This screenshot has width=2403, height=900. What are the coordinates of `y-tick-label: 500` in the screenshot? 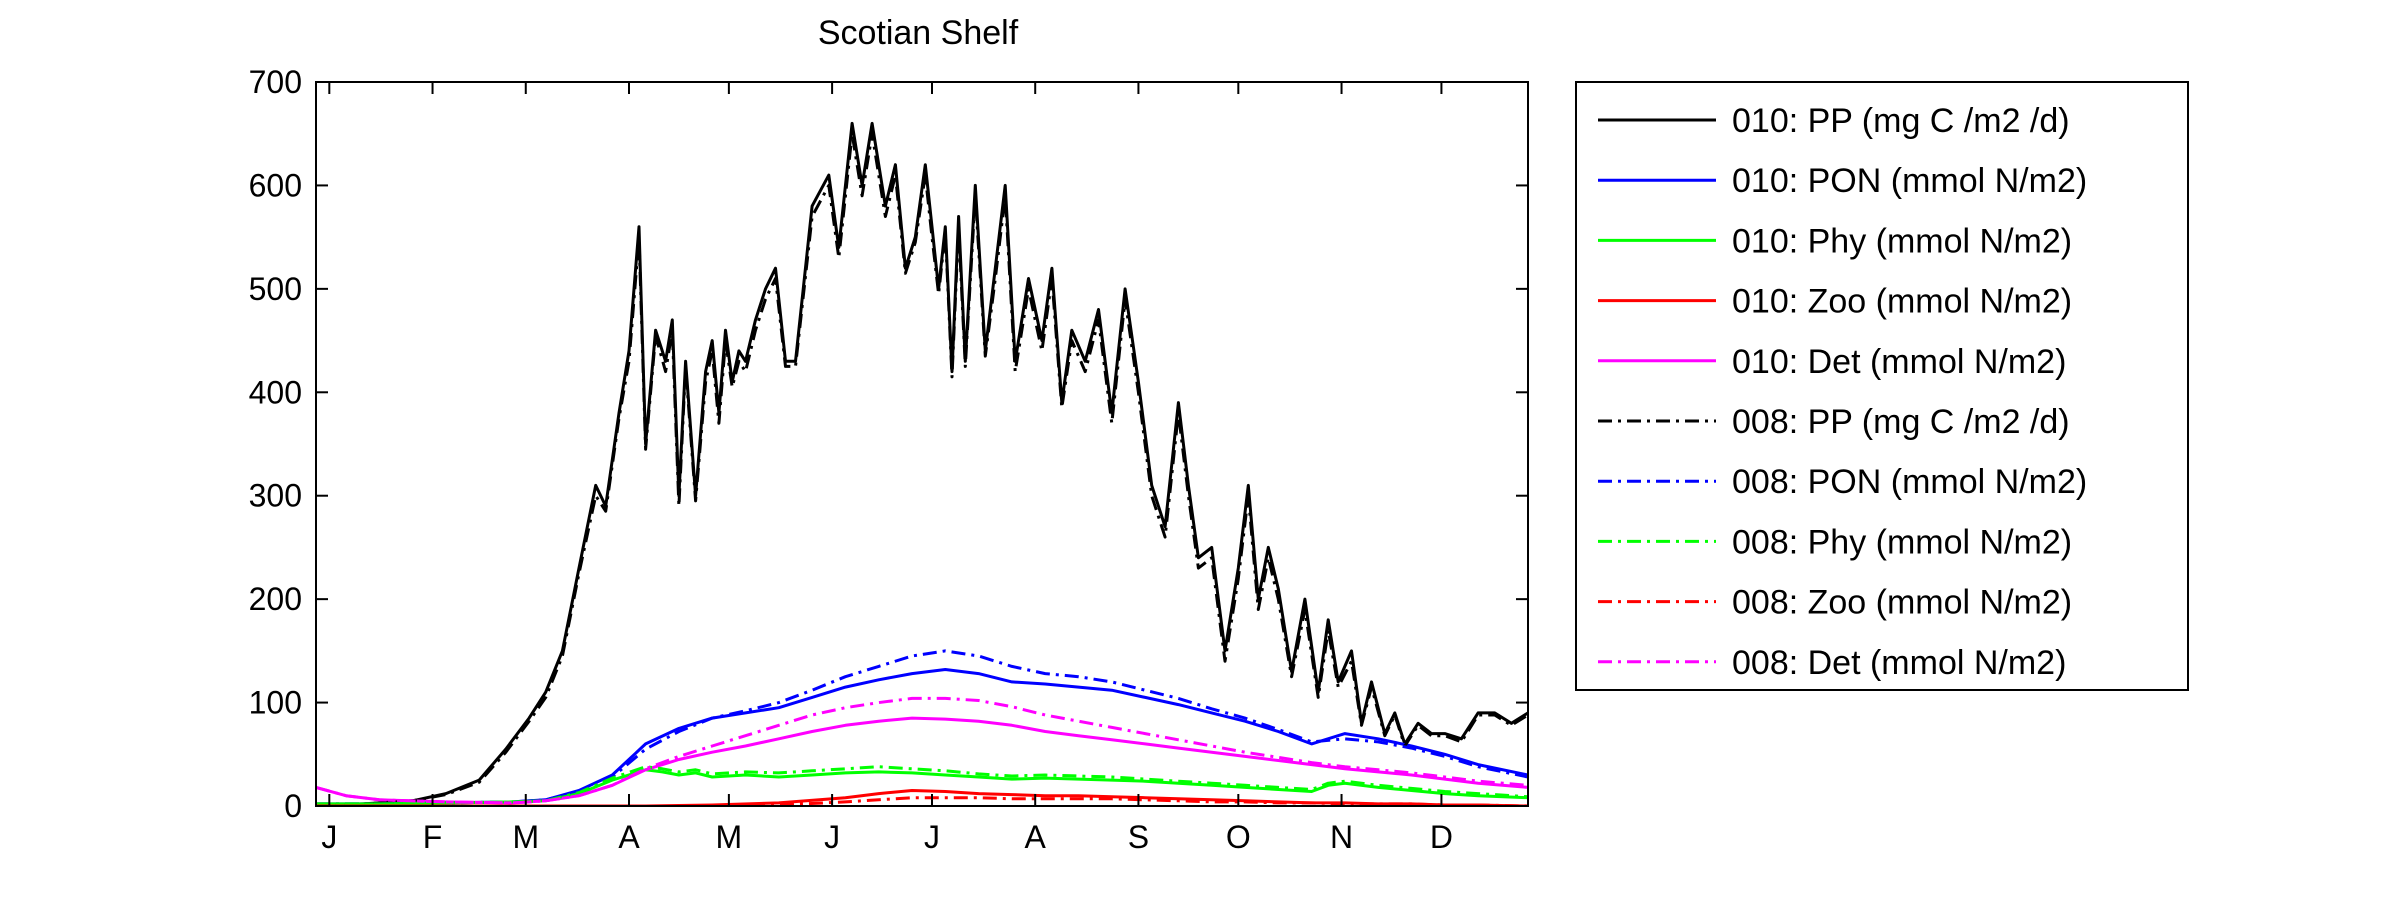 It's located at (275, 289).